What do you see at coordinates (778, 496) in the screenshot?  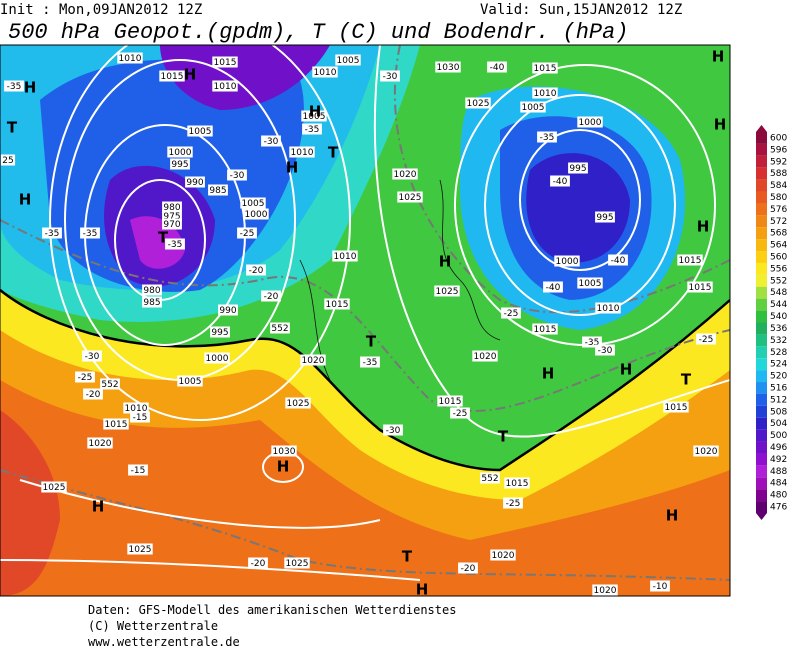 I see `legend-tick-label: 480` at bounding box center [778, 496].